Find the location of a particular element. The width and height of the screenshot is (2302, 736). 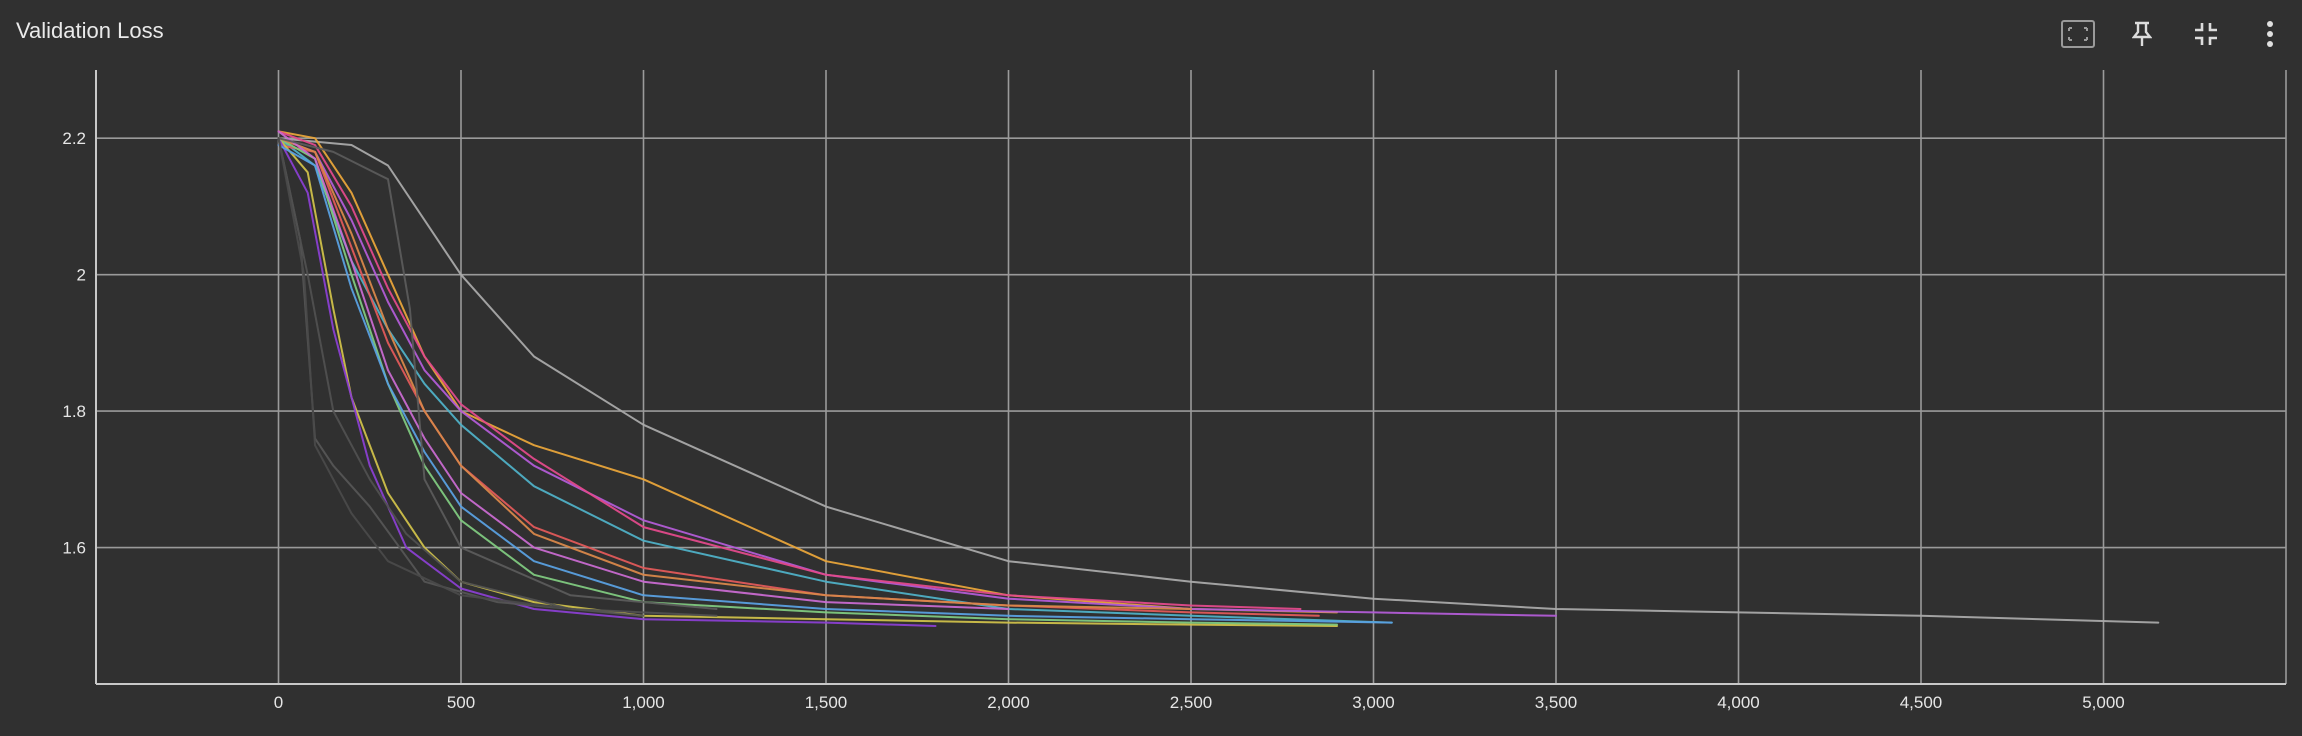

x-tick-label: 3,500 is located at coordinates (1556, 702).